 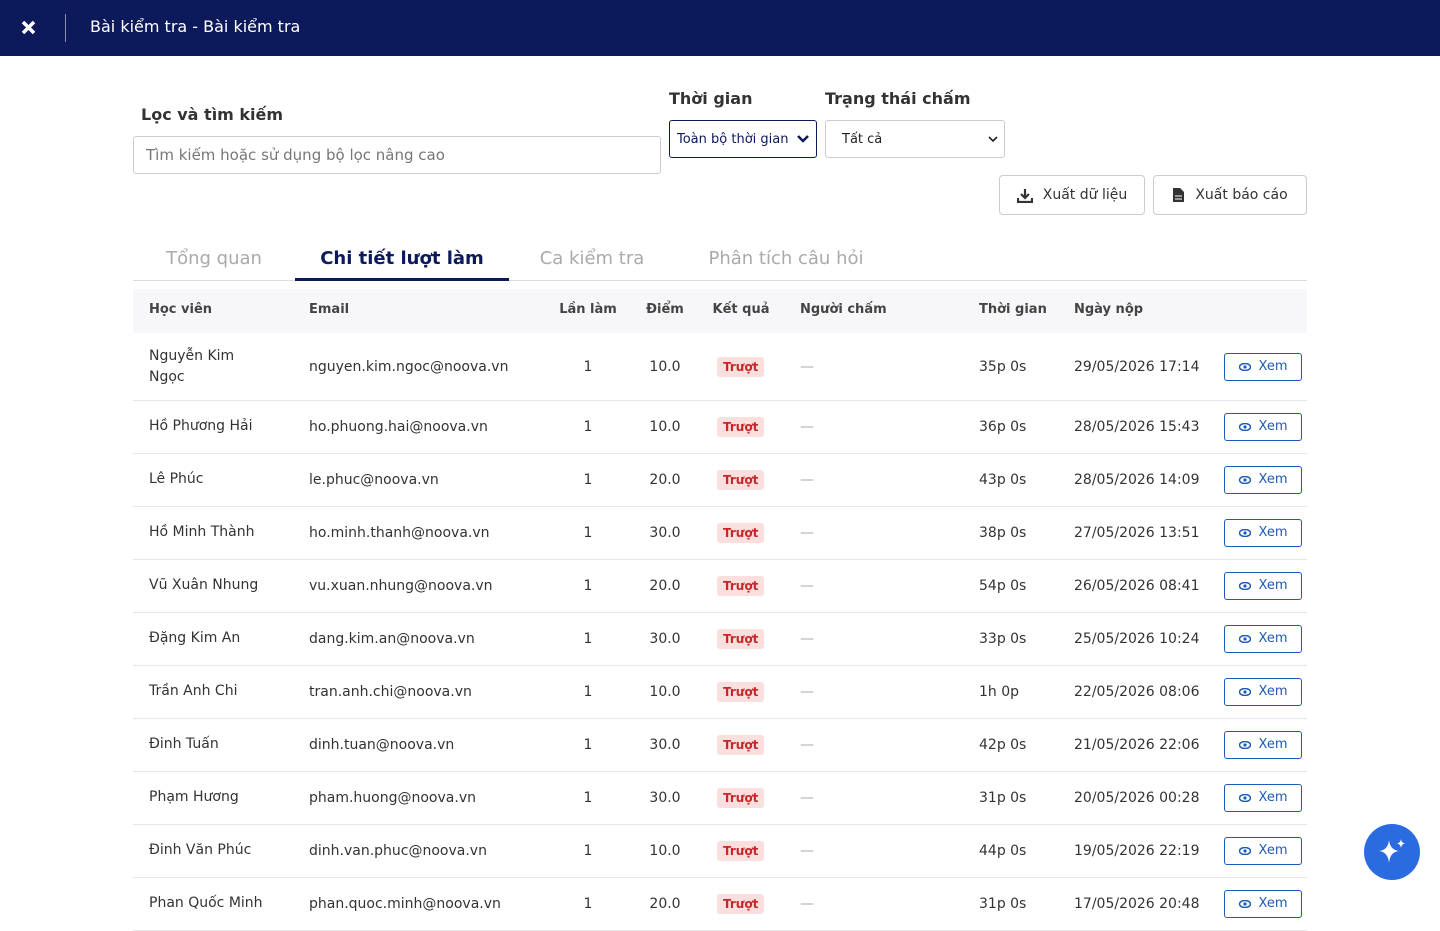 I want to click on assistant-button, so click(x=1392, y=852).